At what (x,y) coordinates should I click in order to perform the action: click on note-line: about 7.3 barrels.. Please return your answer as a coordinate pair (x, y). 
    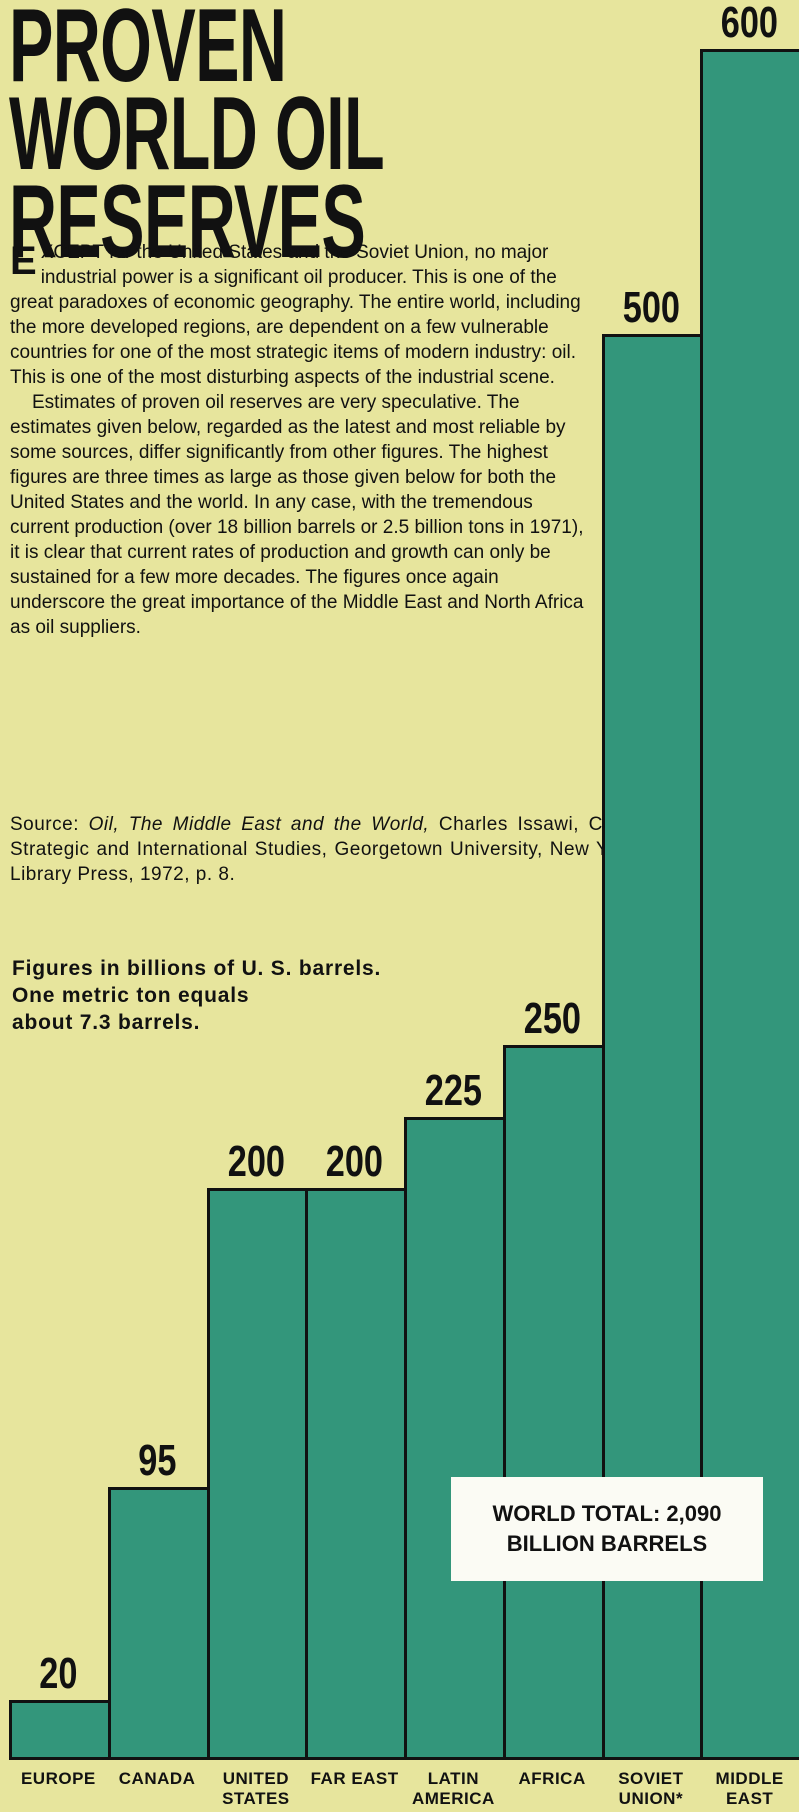
    Looking at the image, I should click on (106, 1022).